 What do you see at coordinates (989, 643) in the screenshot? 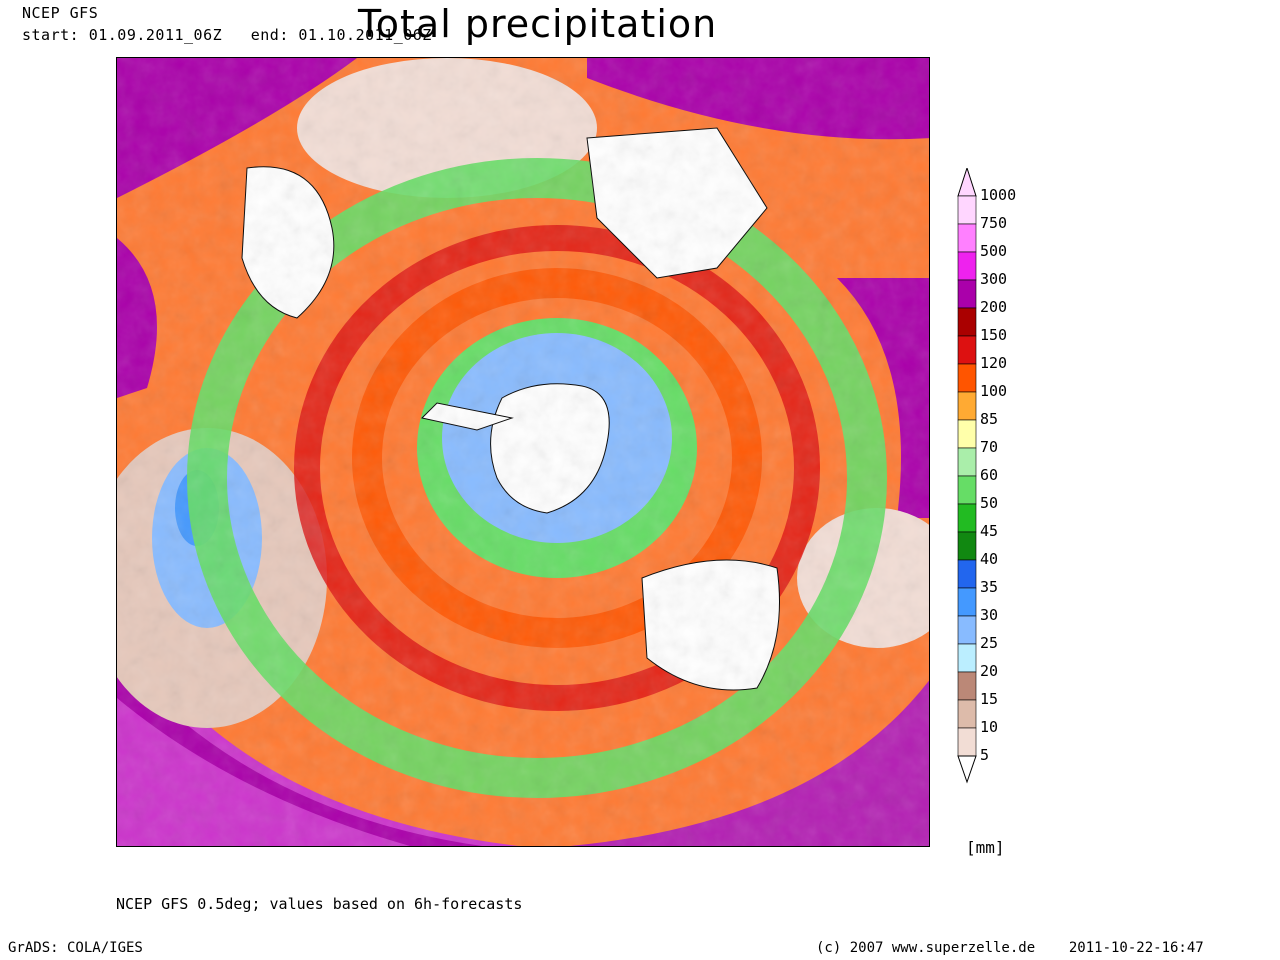
I see `colorbar-level-label: 25` at bounding box center [989, 643].